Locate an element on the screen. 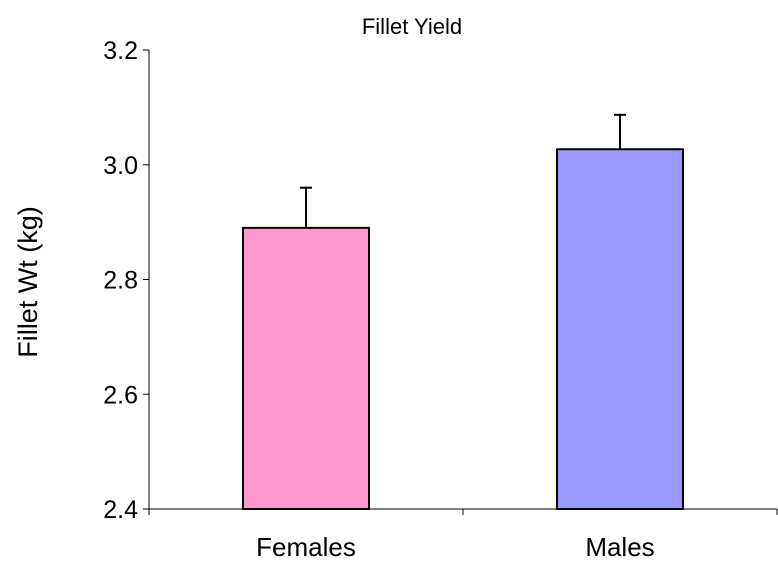 Image resolution: width=778 pixels, height=571 pixels. y-tick-label: 2.6 is located at coordinates (120, 395).